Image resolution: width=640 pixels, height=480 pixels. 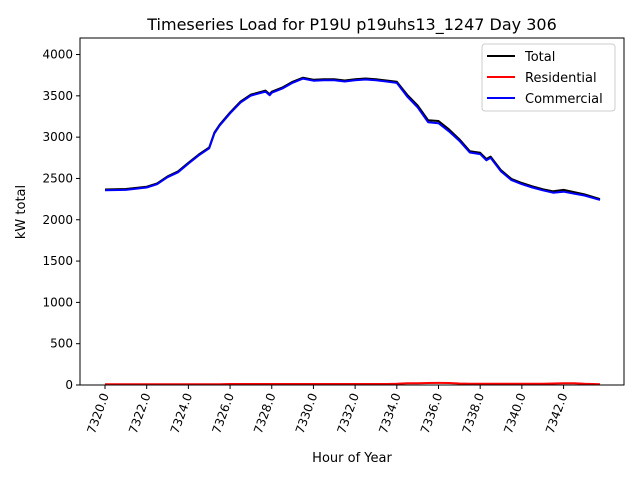 What do you see at coordinates (348, 413) in the screenshot?
I see `x-tick-label: 7332.0` at bounding box center [348, 413].